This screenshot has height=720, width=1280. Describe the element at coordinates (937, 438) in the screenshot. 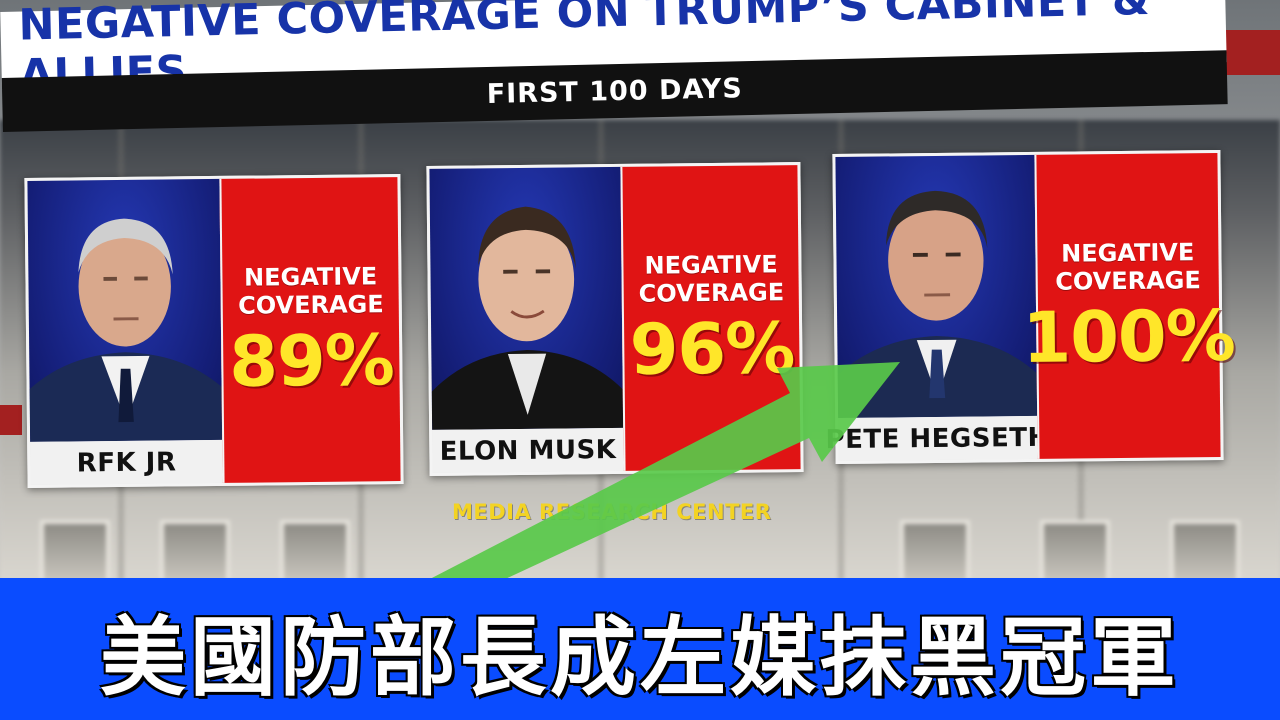

I see `person-name-label: PETE HEGSETH` at that location.